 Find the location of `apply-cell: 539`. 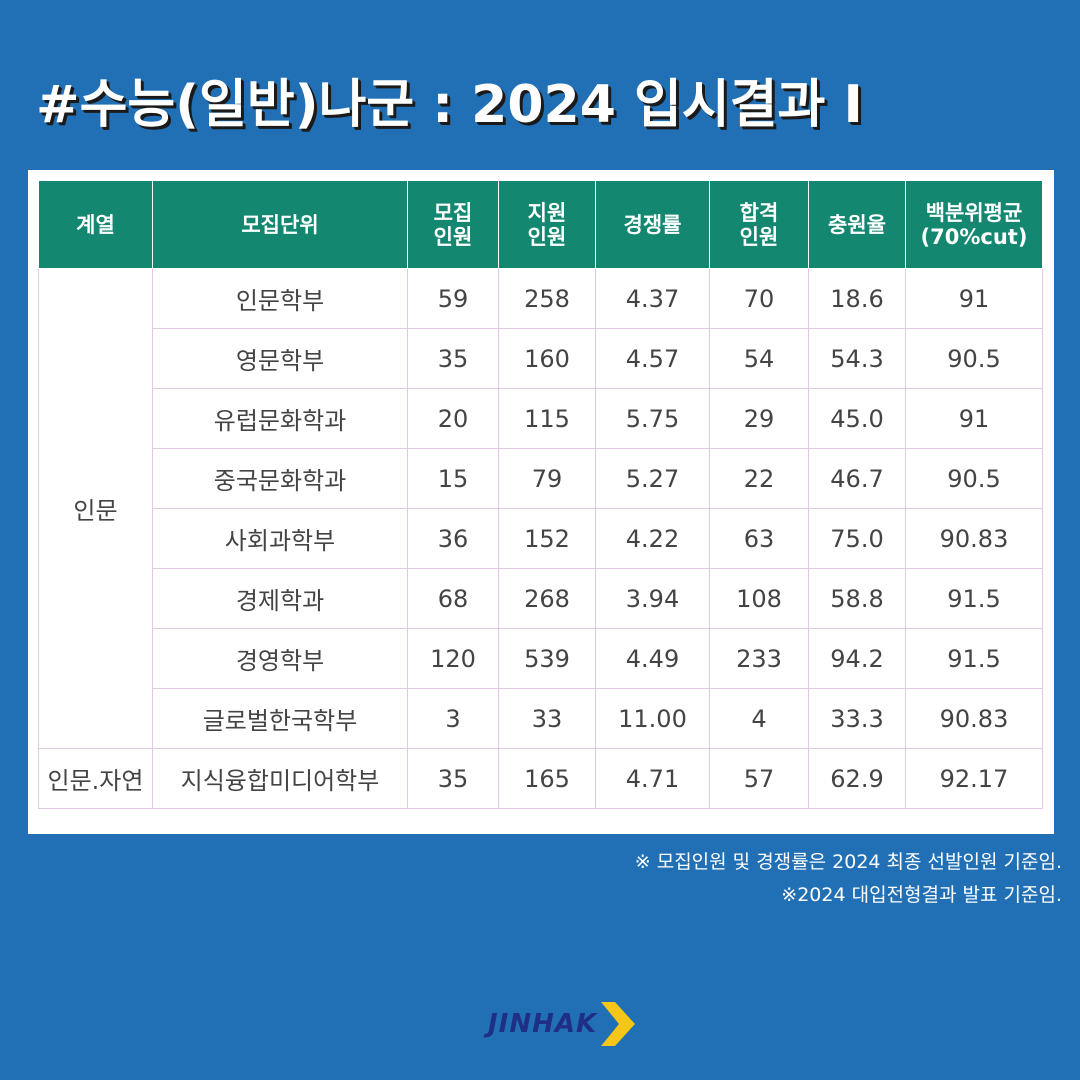

apply-cell: 539 is located at coordinates (547, 658).